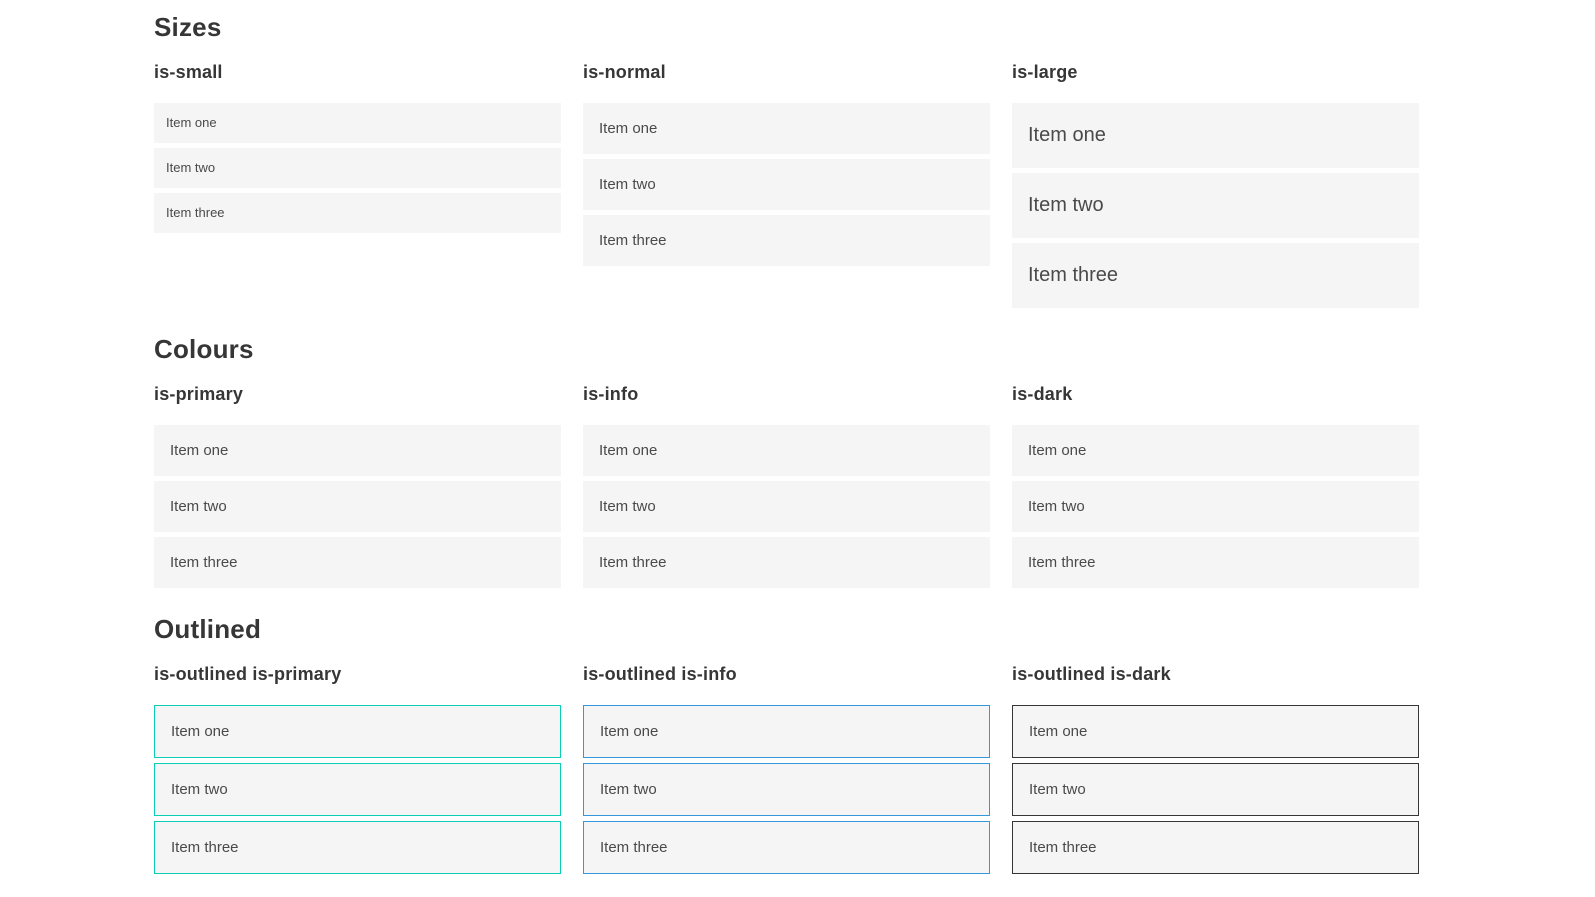 This screenshot has width=1595, height=897. I want to click on section-title: Sizes, so click(188, 27).